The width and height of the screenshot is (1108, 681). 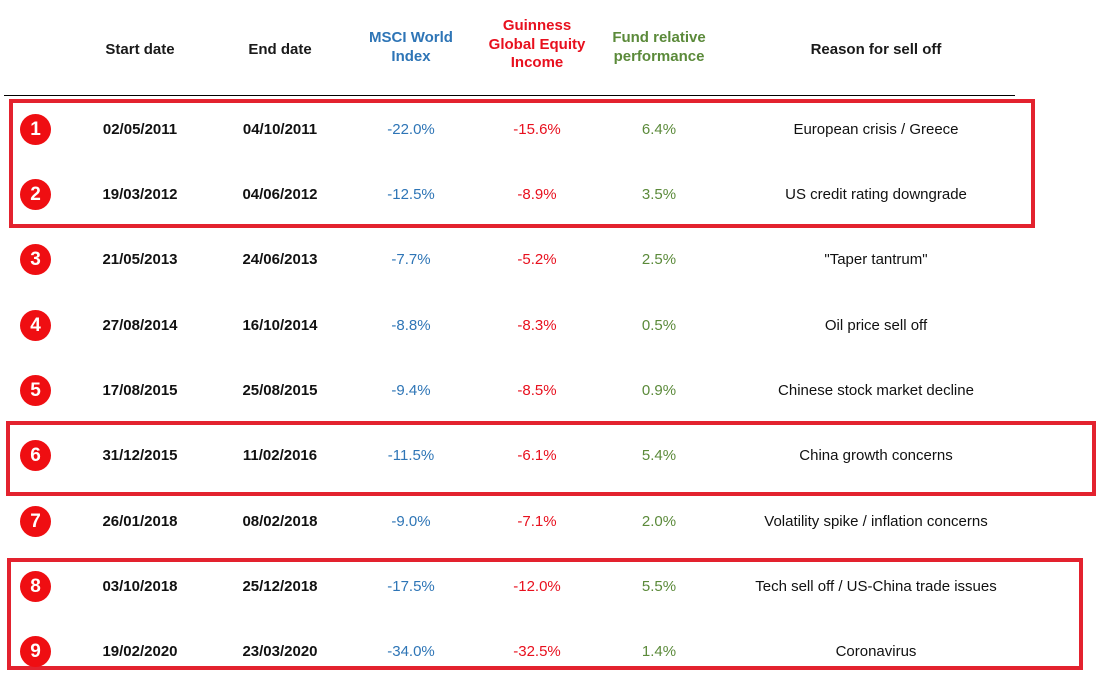 What do you see at coordinates (35, 586) in the screenshot?
I see `row-number-badge: 8` at bounding box center [35, 586].